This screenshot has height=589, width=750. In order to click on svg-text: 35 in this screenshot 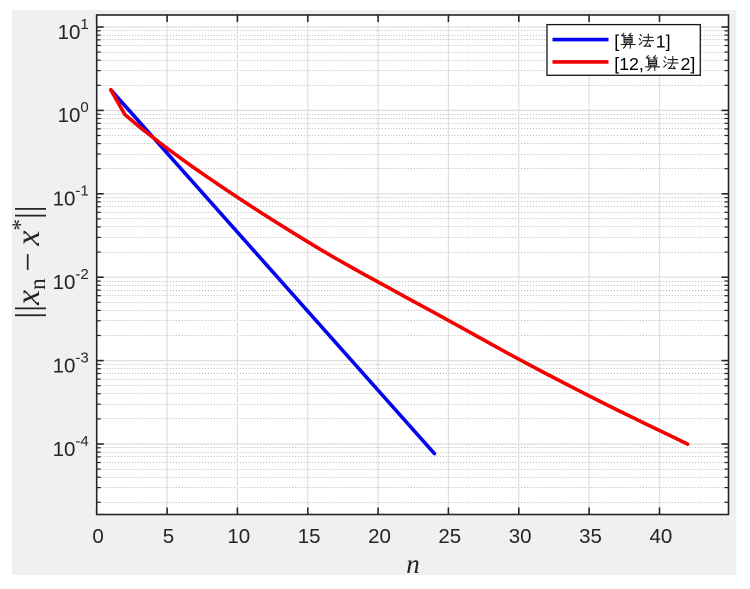, I will do `click(590, 536)`.